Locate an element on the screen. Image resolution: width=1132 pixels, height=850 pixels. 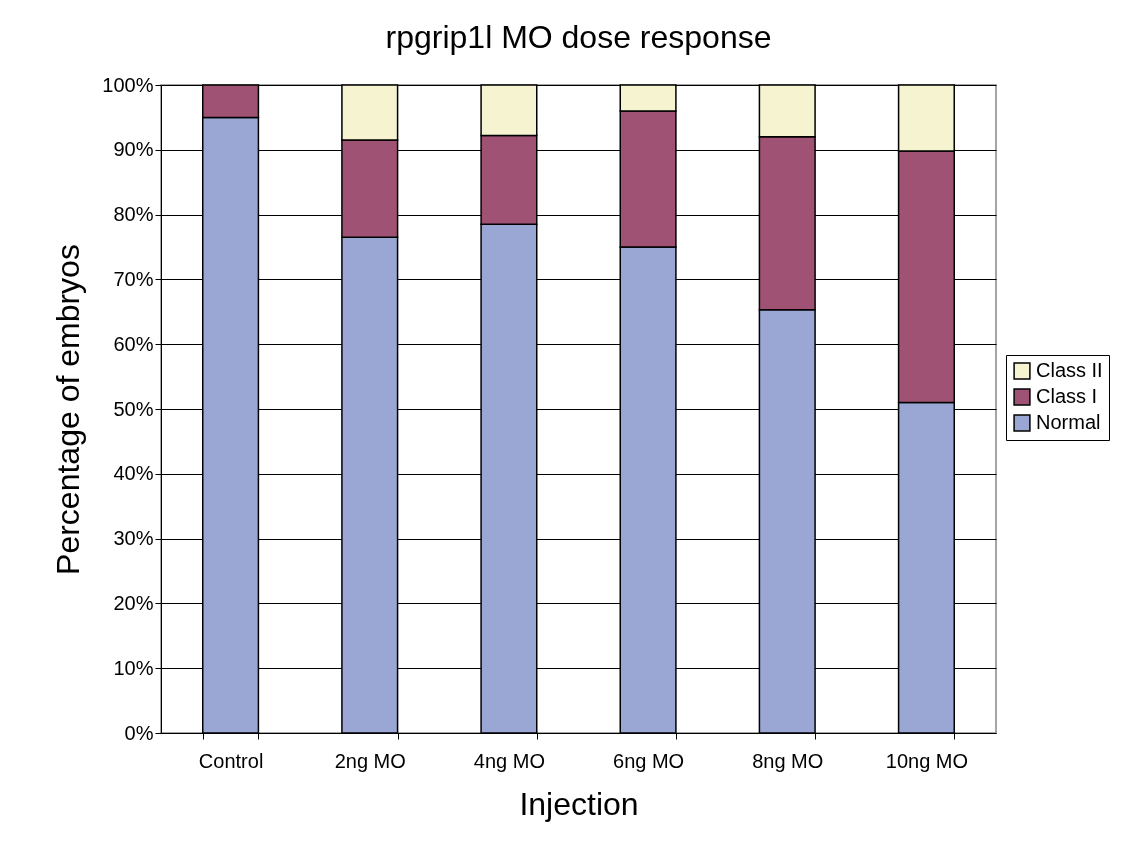
x-tick-label: 8ng MO is located at coordinates (788, 760).